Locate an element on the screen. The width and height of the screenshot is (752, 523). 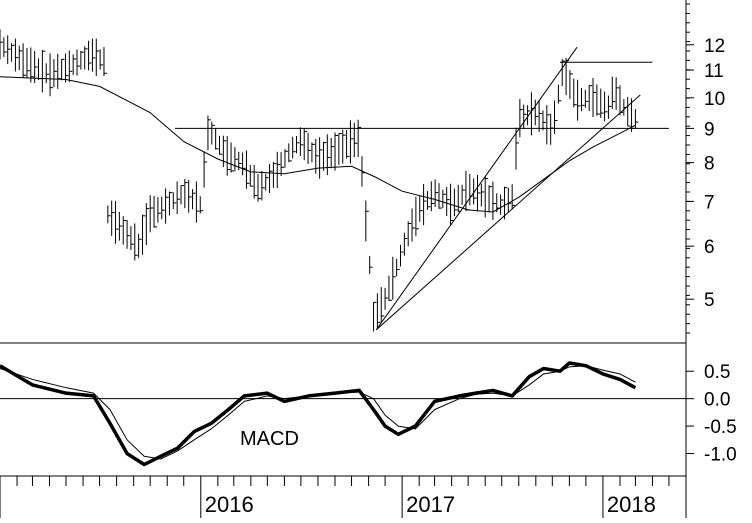
price-tick-label: 5 is located at coordinates (709, 300).